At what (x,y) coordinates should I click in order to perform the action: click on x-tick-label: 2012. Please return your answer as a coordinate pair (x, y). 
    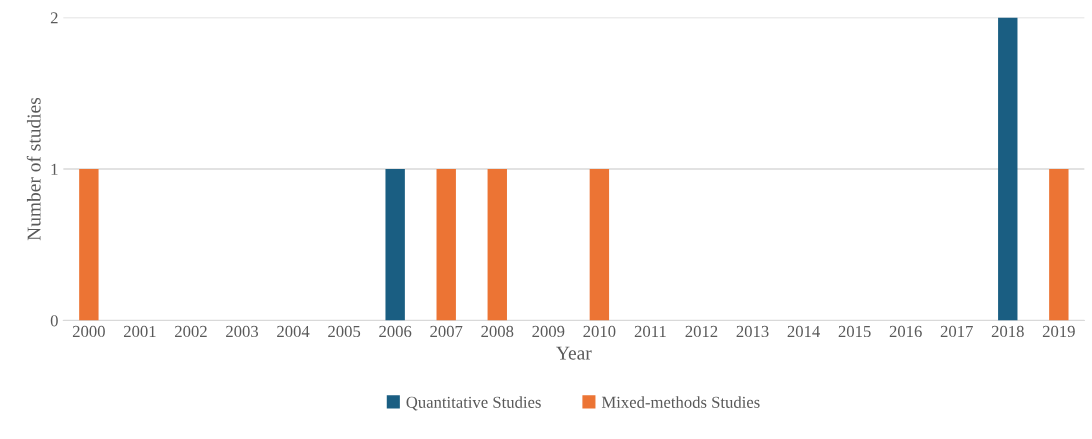
    Looking at the image, I should click on (701, 331).